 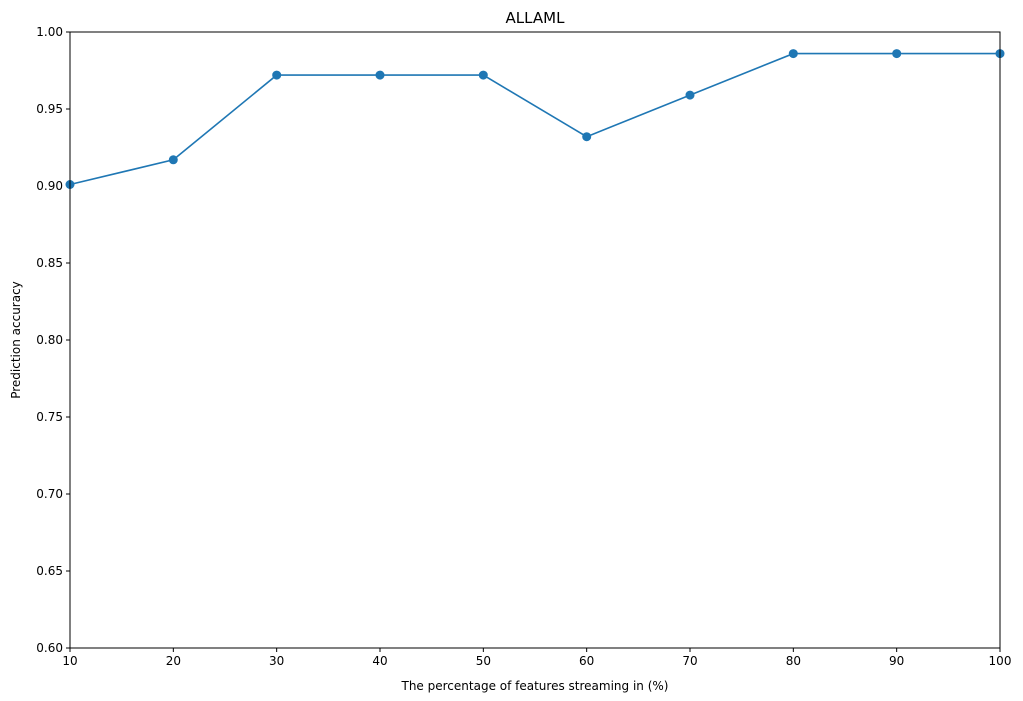 What do you see at coordinates (49, 32) in the screenshot?
I see `y-tick-label: 1.00` at bounding box center [49, 32].